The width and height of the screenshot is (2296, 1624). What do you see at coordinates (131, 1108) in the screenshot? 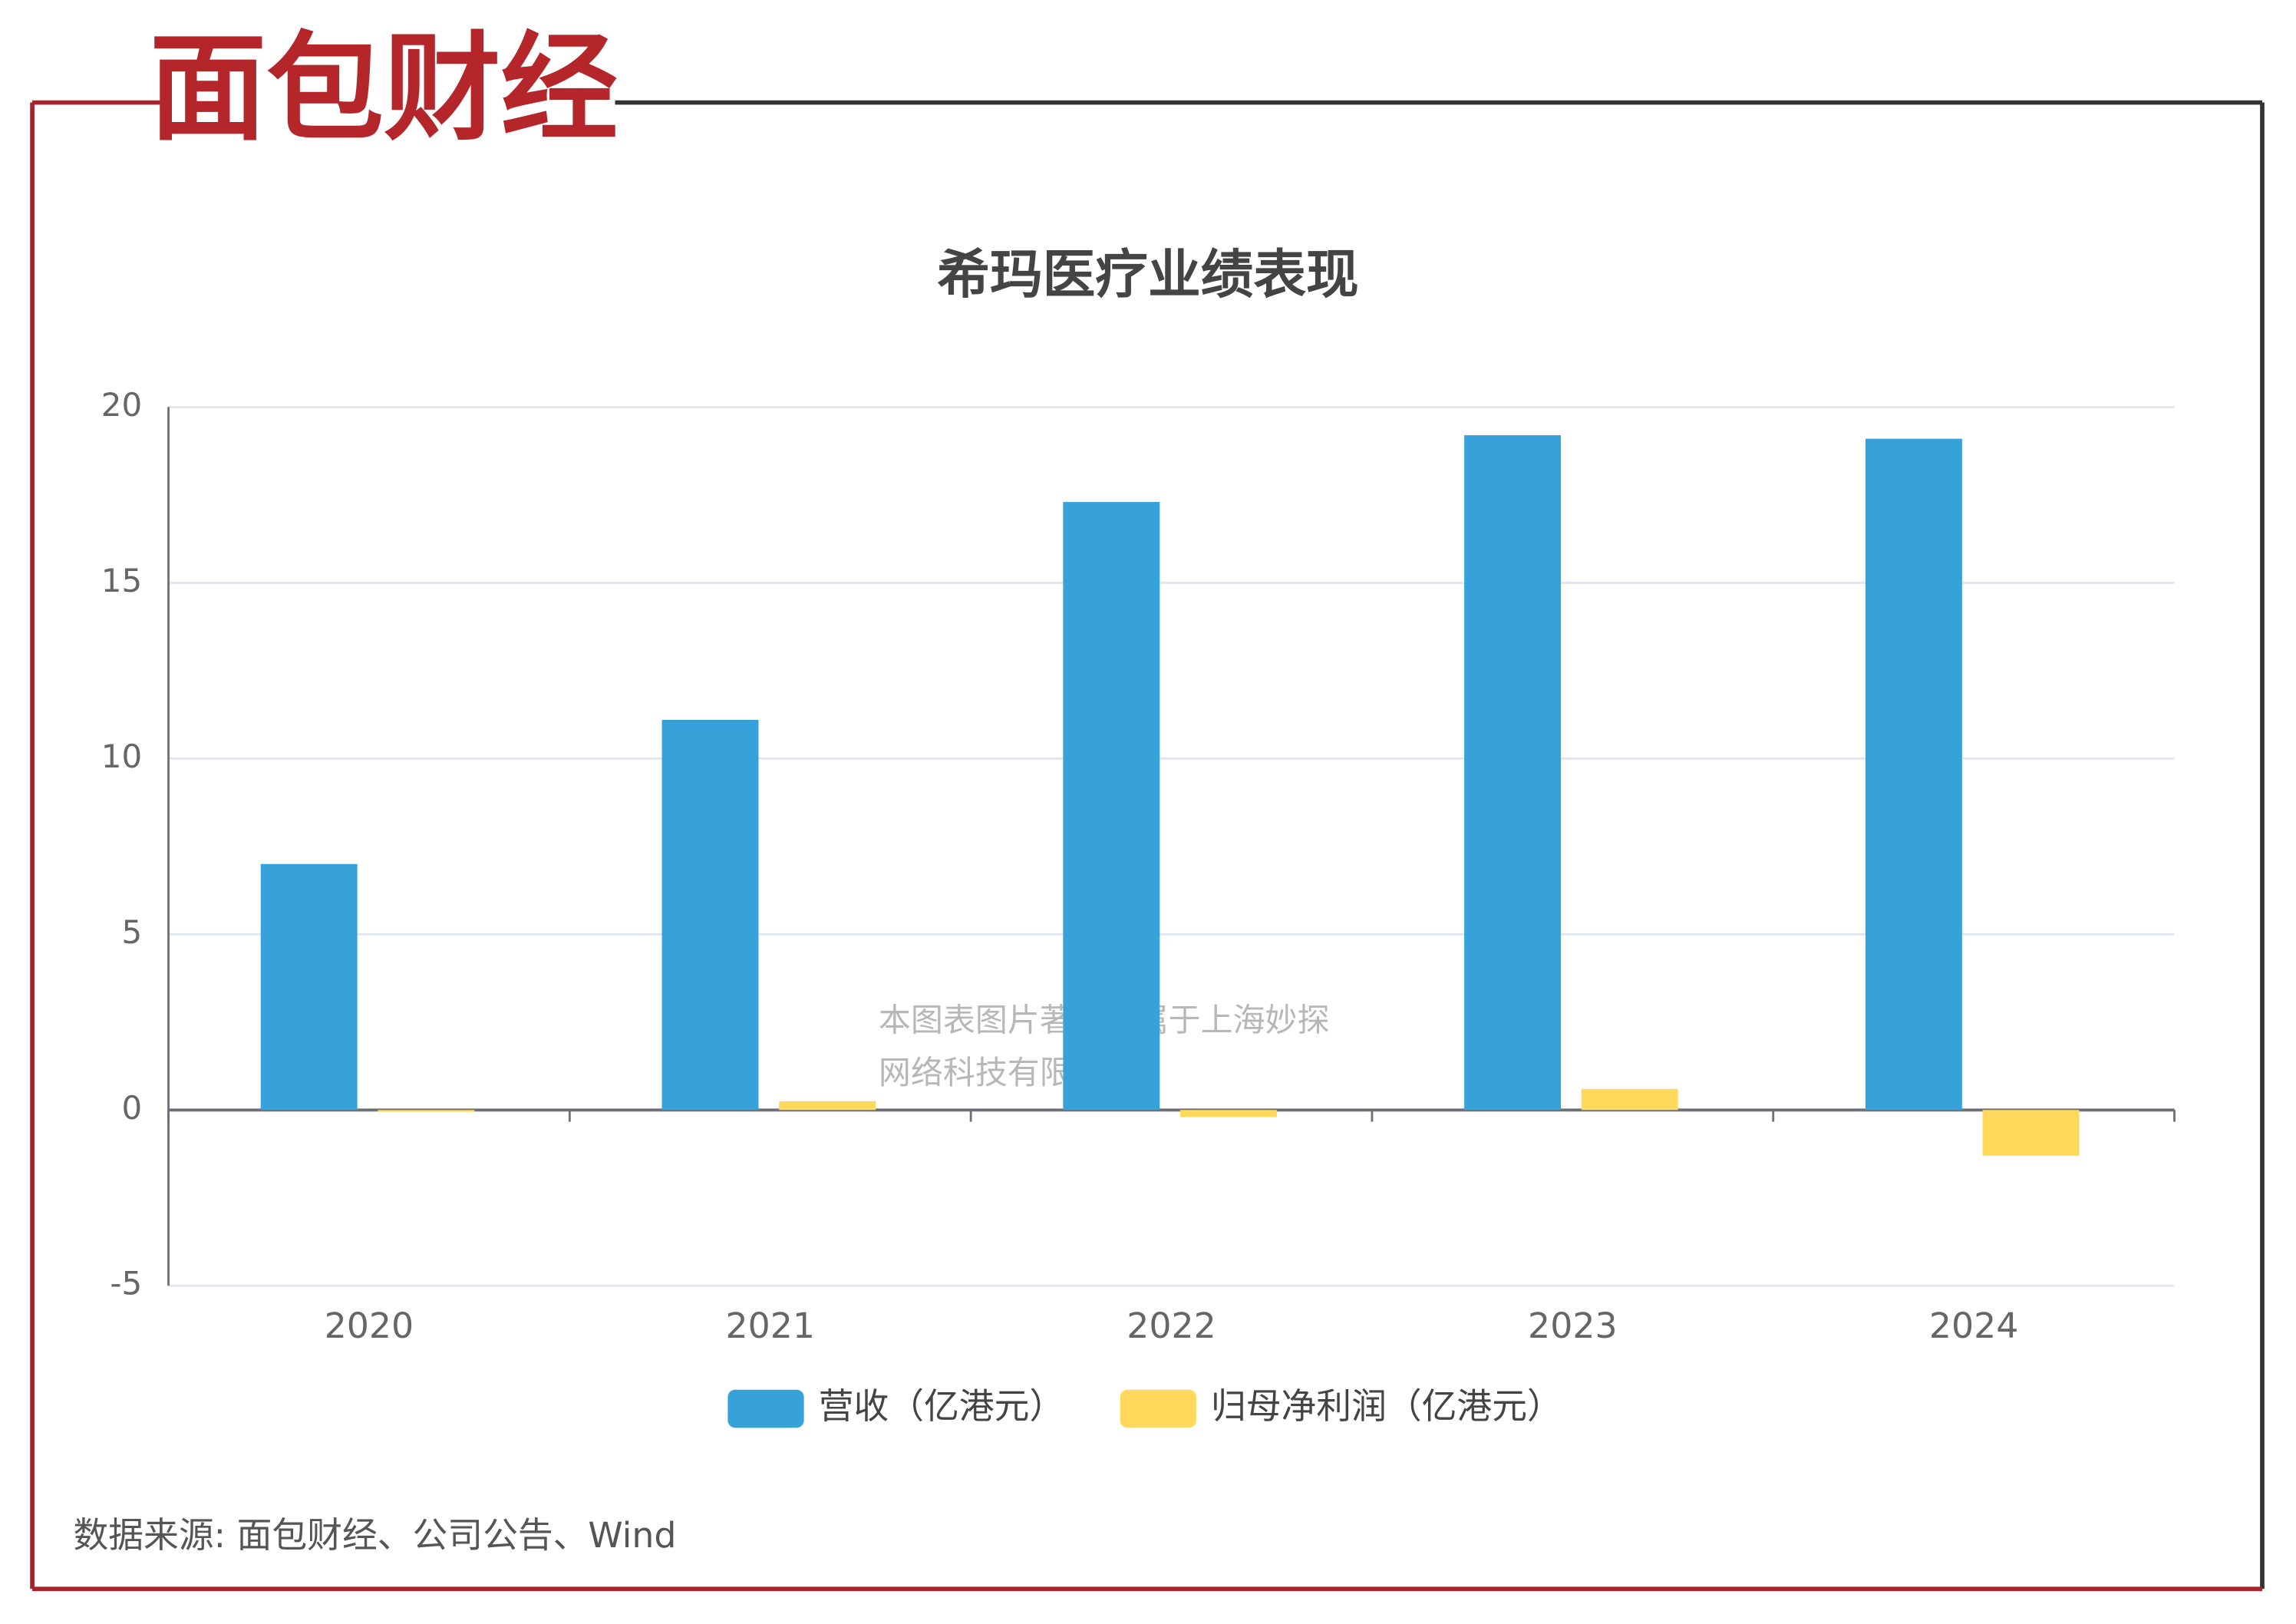
I see `y-tick-label: 0` at bounding box center [131, 1108].